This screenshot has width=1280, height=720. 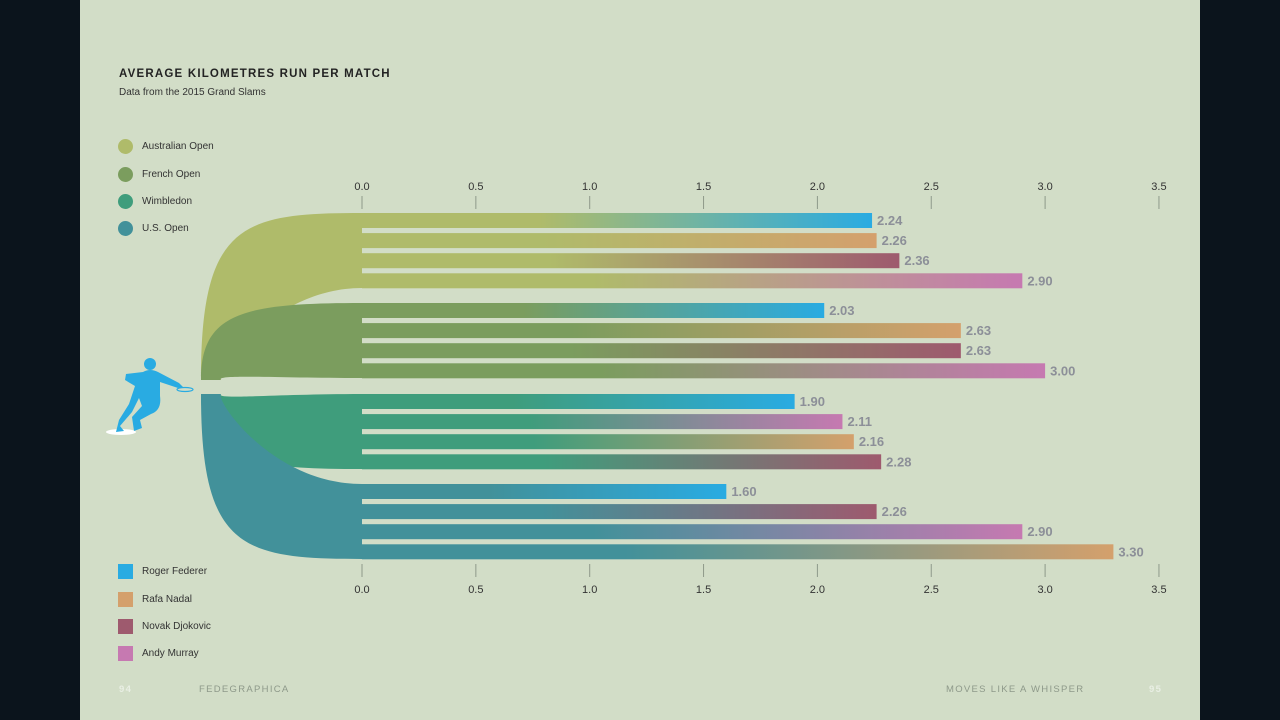 I want to click on legend-label: Australian Open, so click(x=178, y=147).